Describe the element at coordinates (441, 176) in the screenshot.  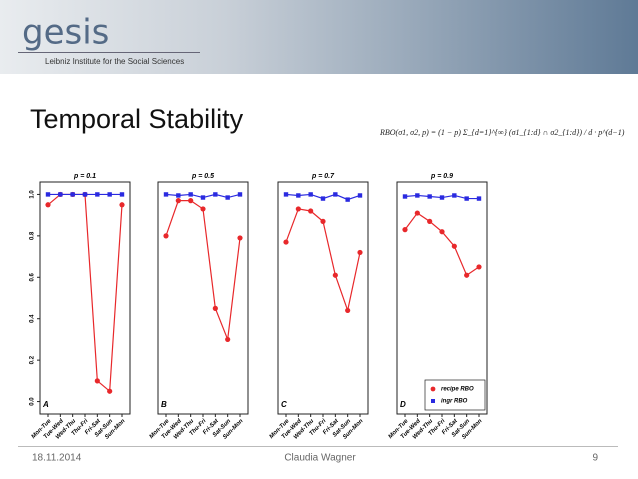
I see `panel-title: p = 0.9` at that location.